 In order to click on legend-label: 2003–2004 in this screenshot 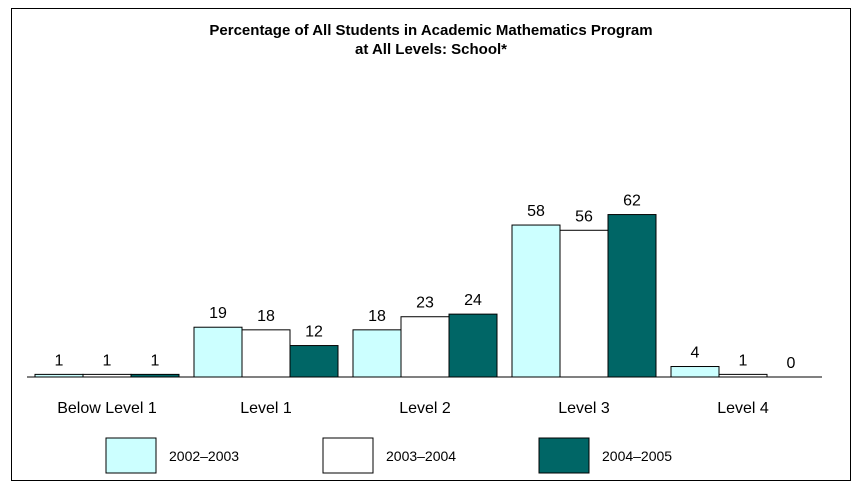, I will do `click(421, 456)`.